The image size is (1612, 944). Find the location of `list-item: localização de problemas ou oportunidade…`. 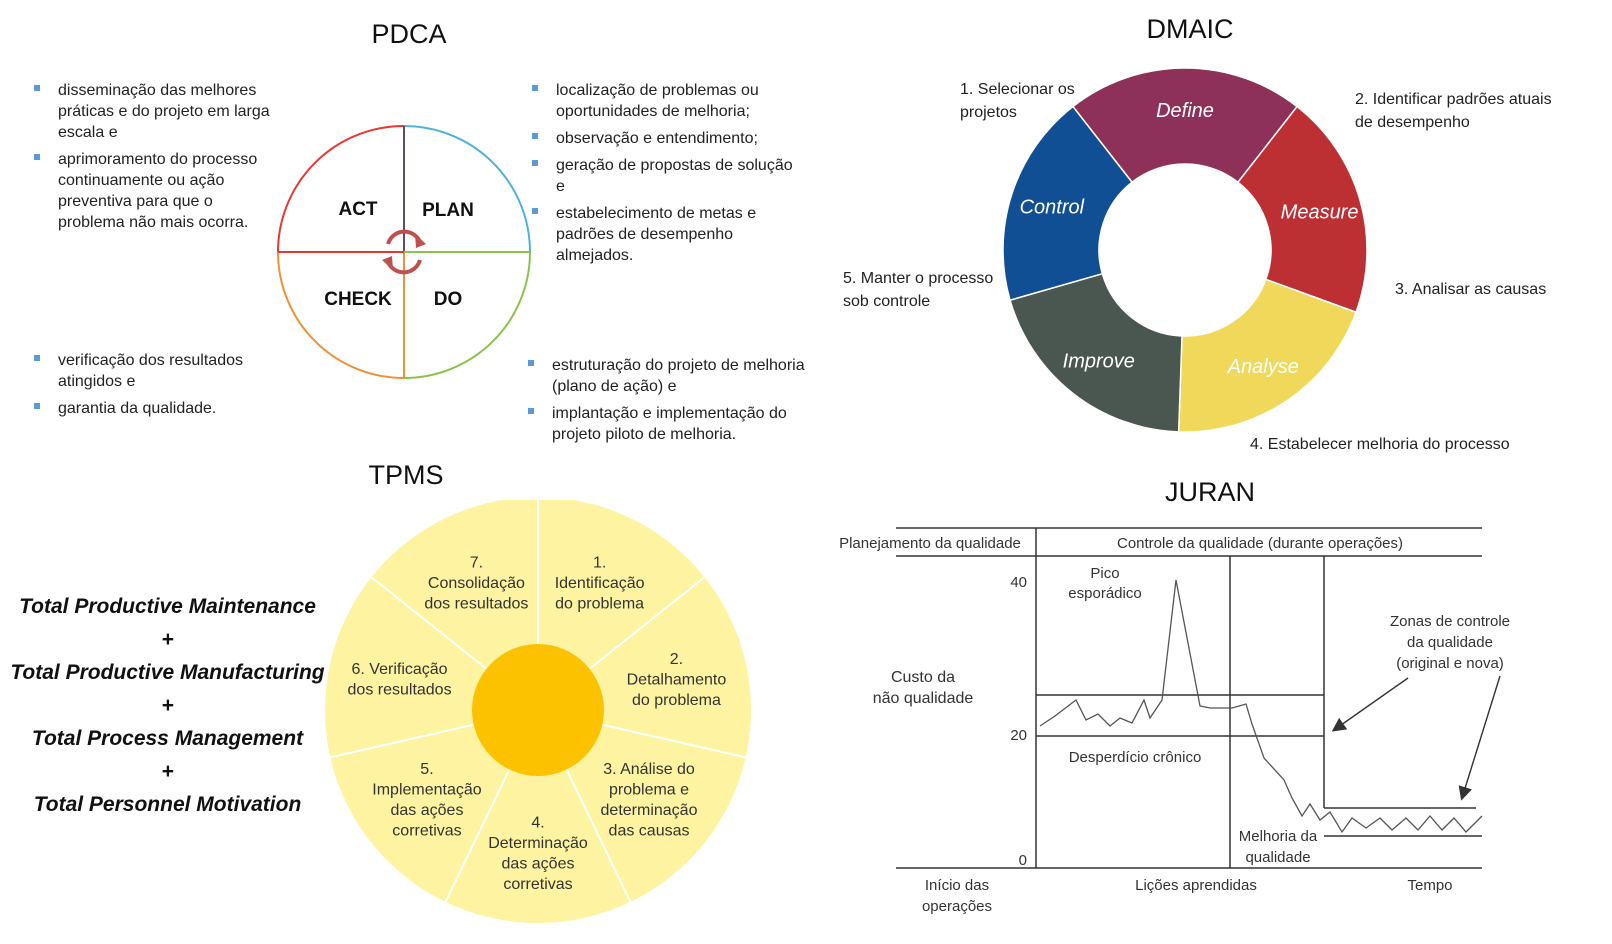

list-item: localização de problemas ou oportunidade… is located at coordinates (665, 101).